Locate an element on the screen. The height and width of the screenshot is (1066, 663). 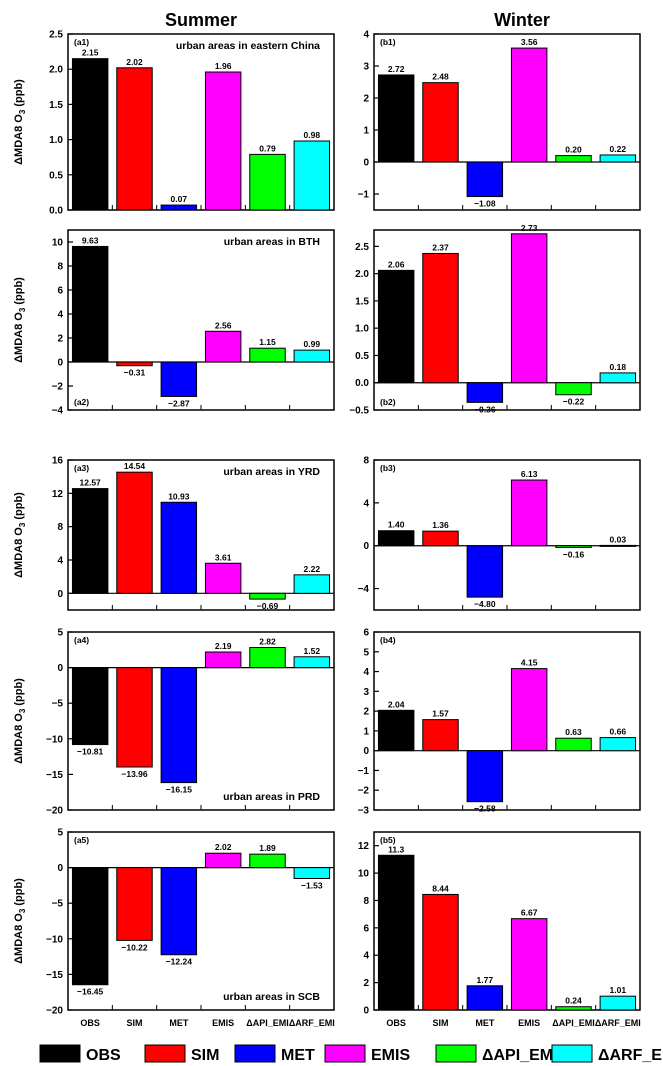
value-label: 14.54 is located at coordinates (135, 466).